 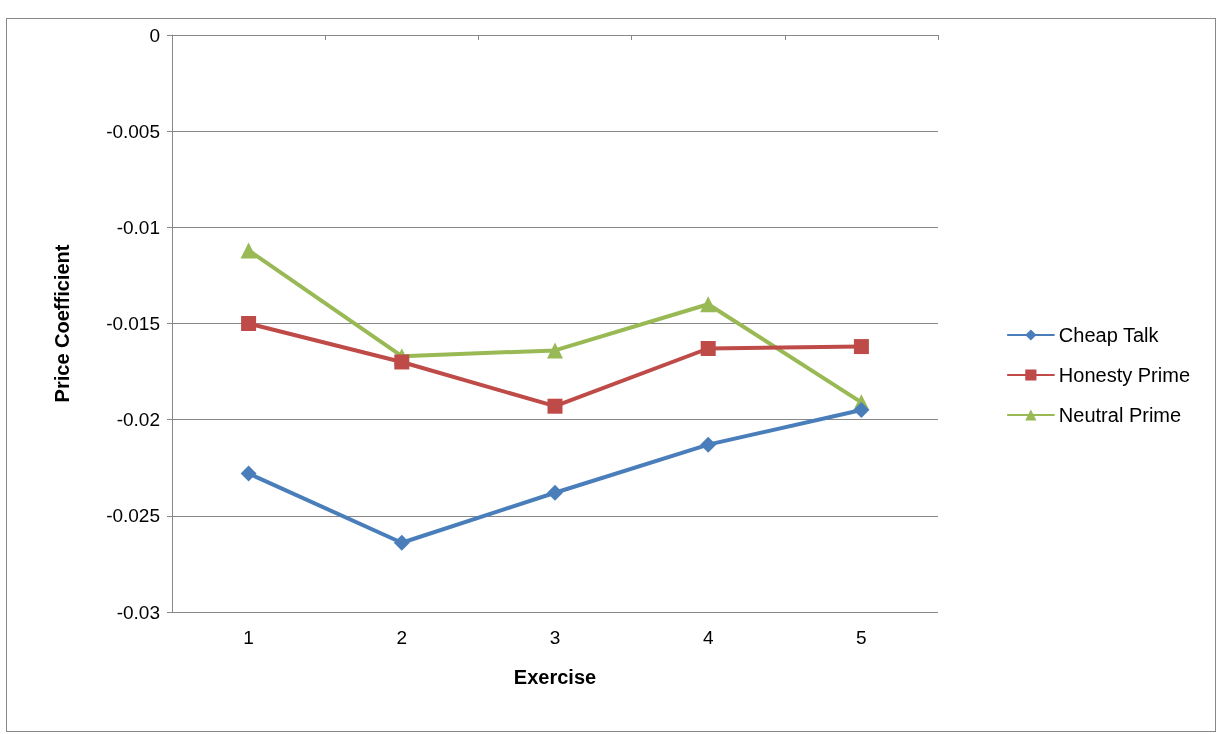 I want to click on x-tick-label: 1, so click(x=248, y=637).